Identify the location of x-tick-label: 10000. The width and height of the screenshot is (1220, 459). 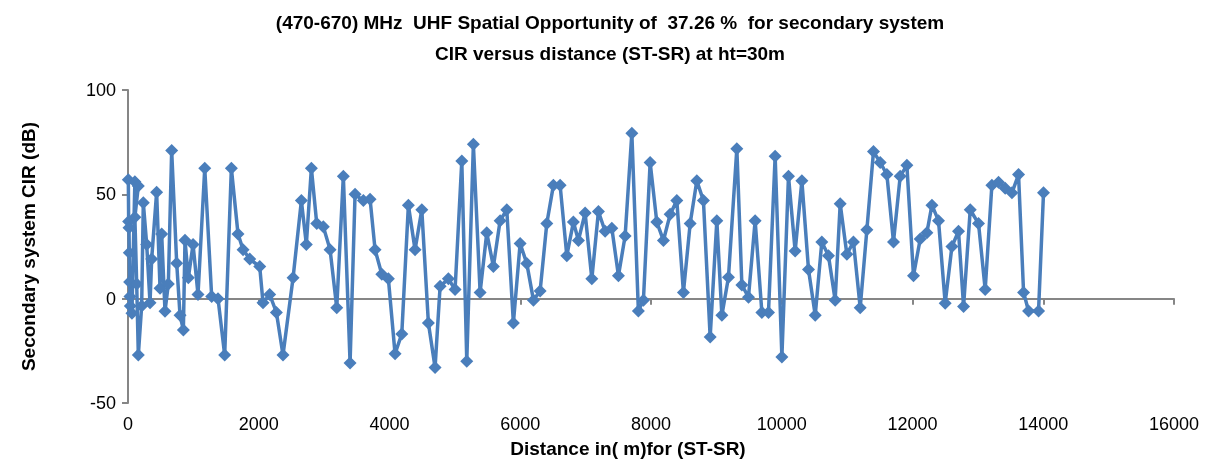
(781, 424).